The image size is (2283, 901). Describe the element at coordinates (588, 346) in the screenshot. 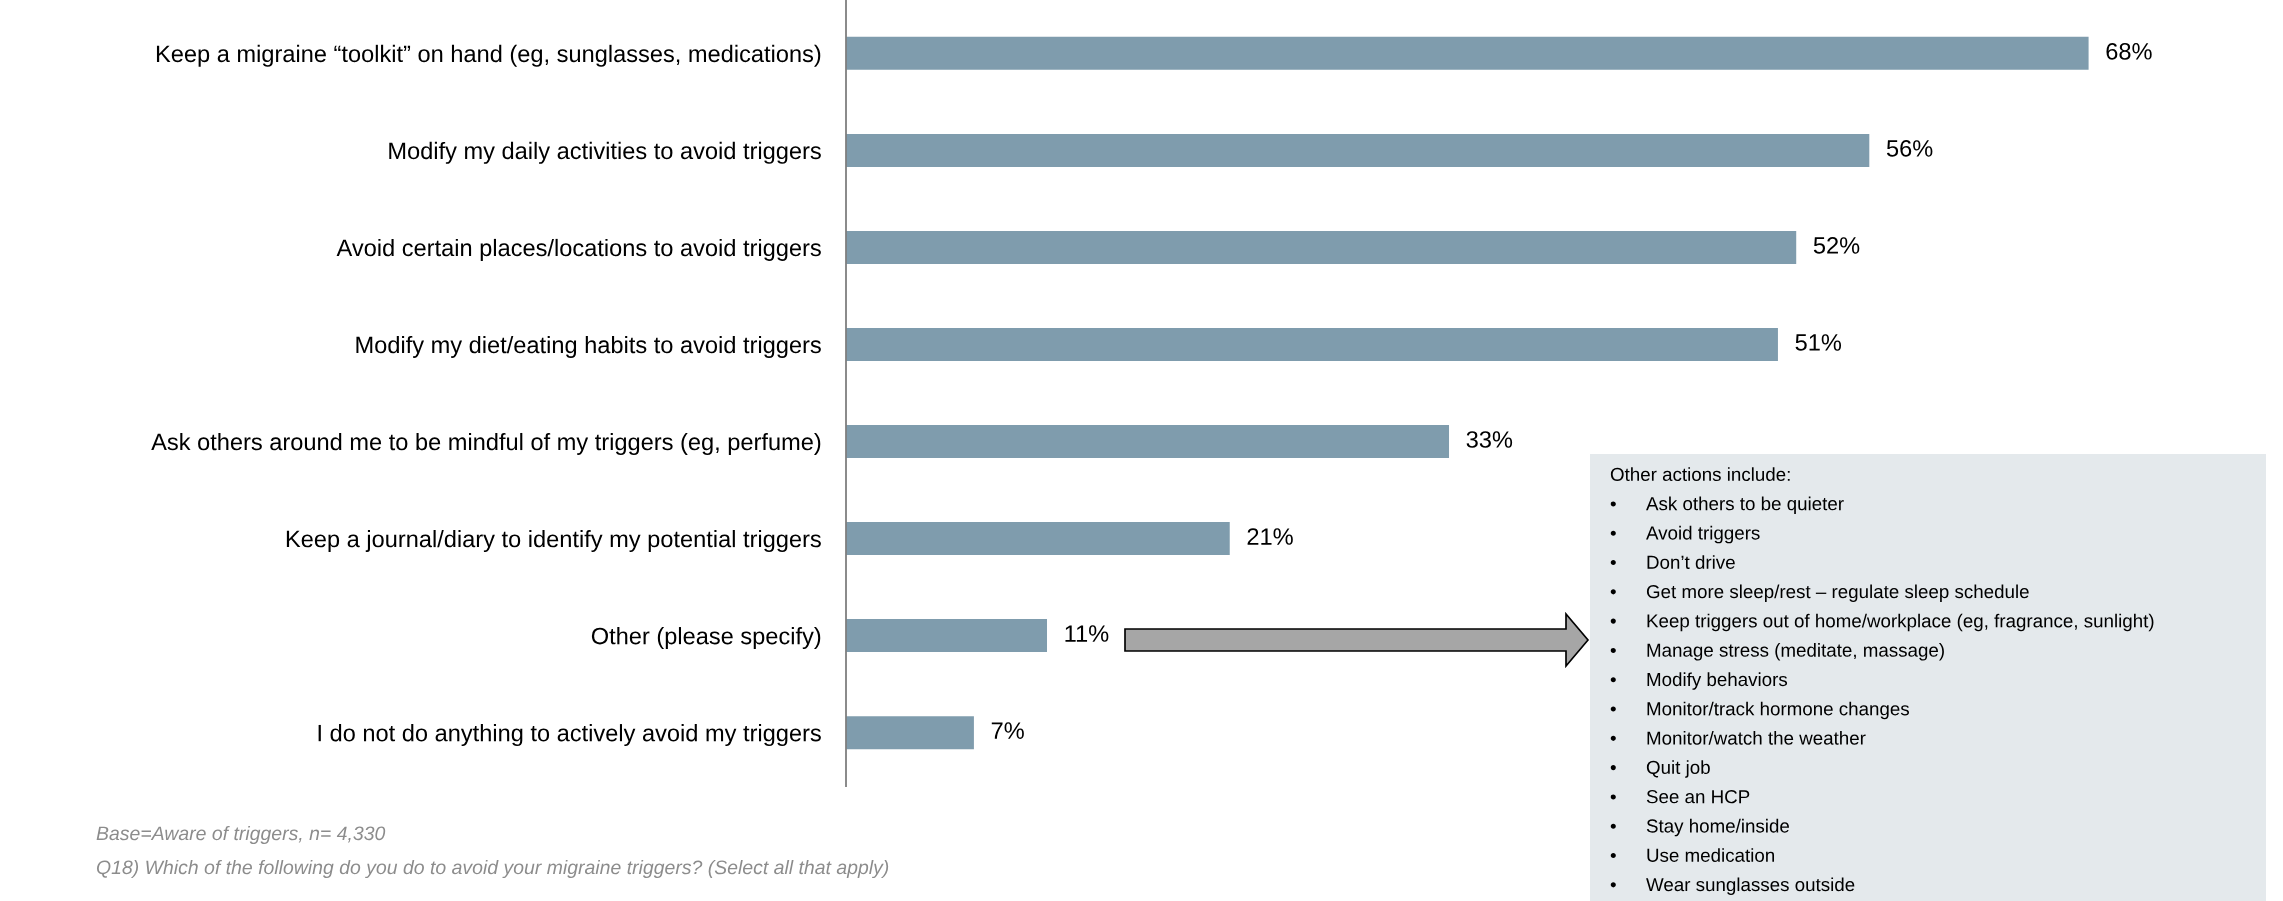

I see `y-tick-label: Modify my diet/eating habits to avoid triggers` at that location.